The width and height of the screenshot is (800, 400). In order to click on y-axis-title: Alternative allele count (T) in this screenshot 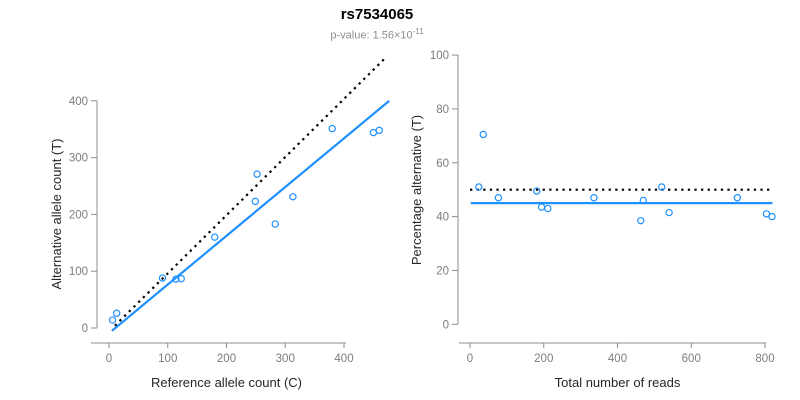, I will do `click(56, 213)`.